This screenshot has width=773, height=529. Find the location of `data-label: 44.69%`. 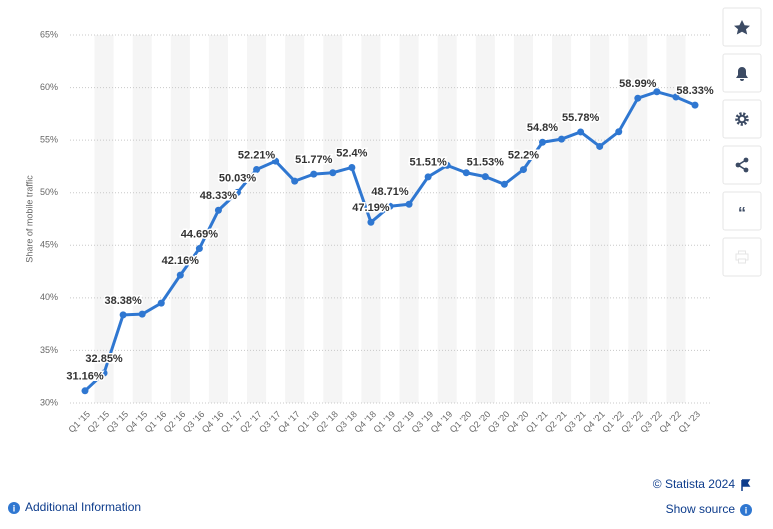

data-label: 44.69% is located at coordinates (200, 234).